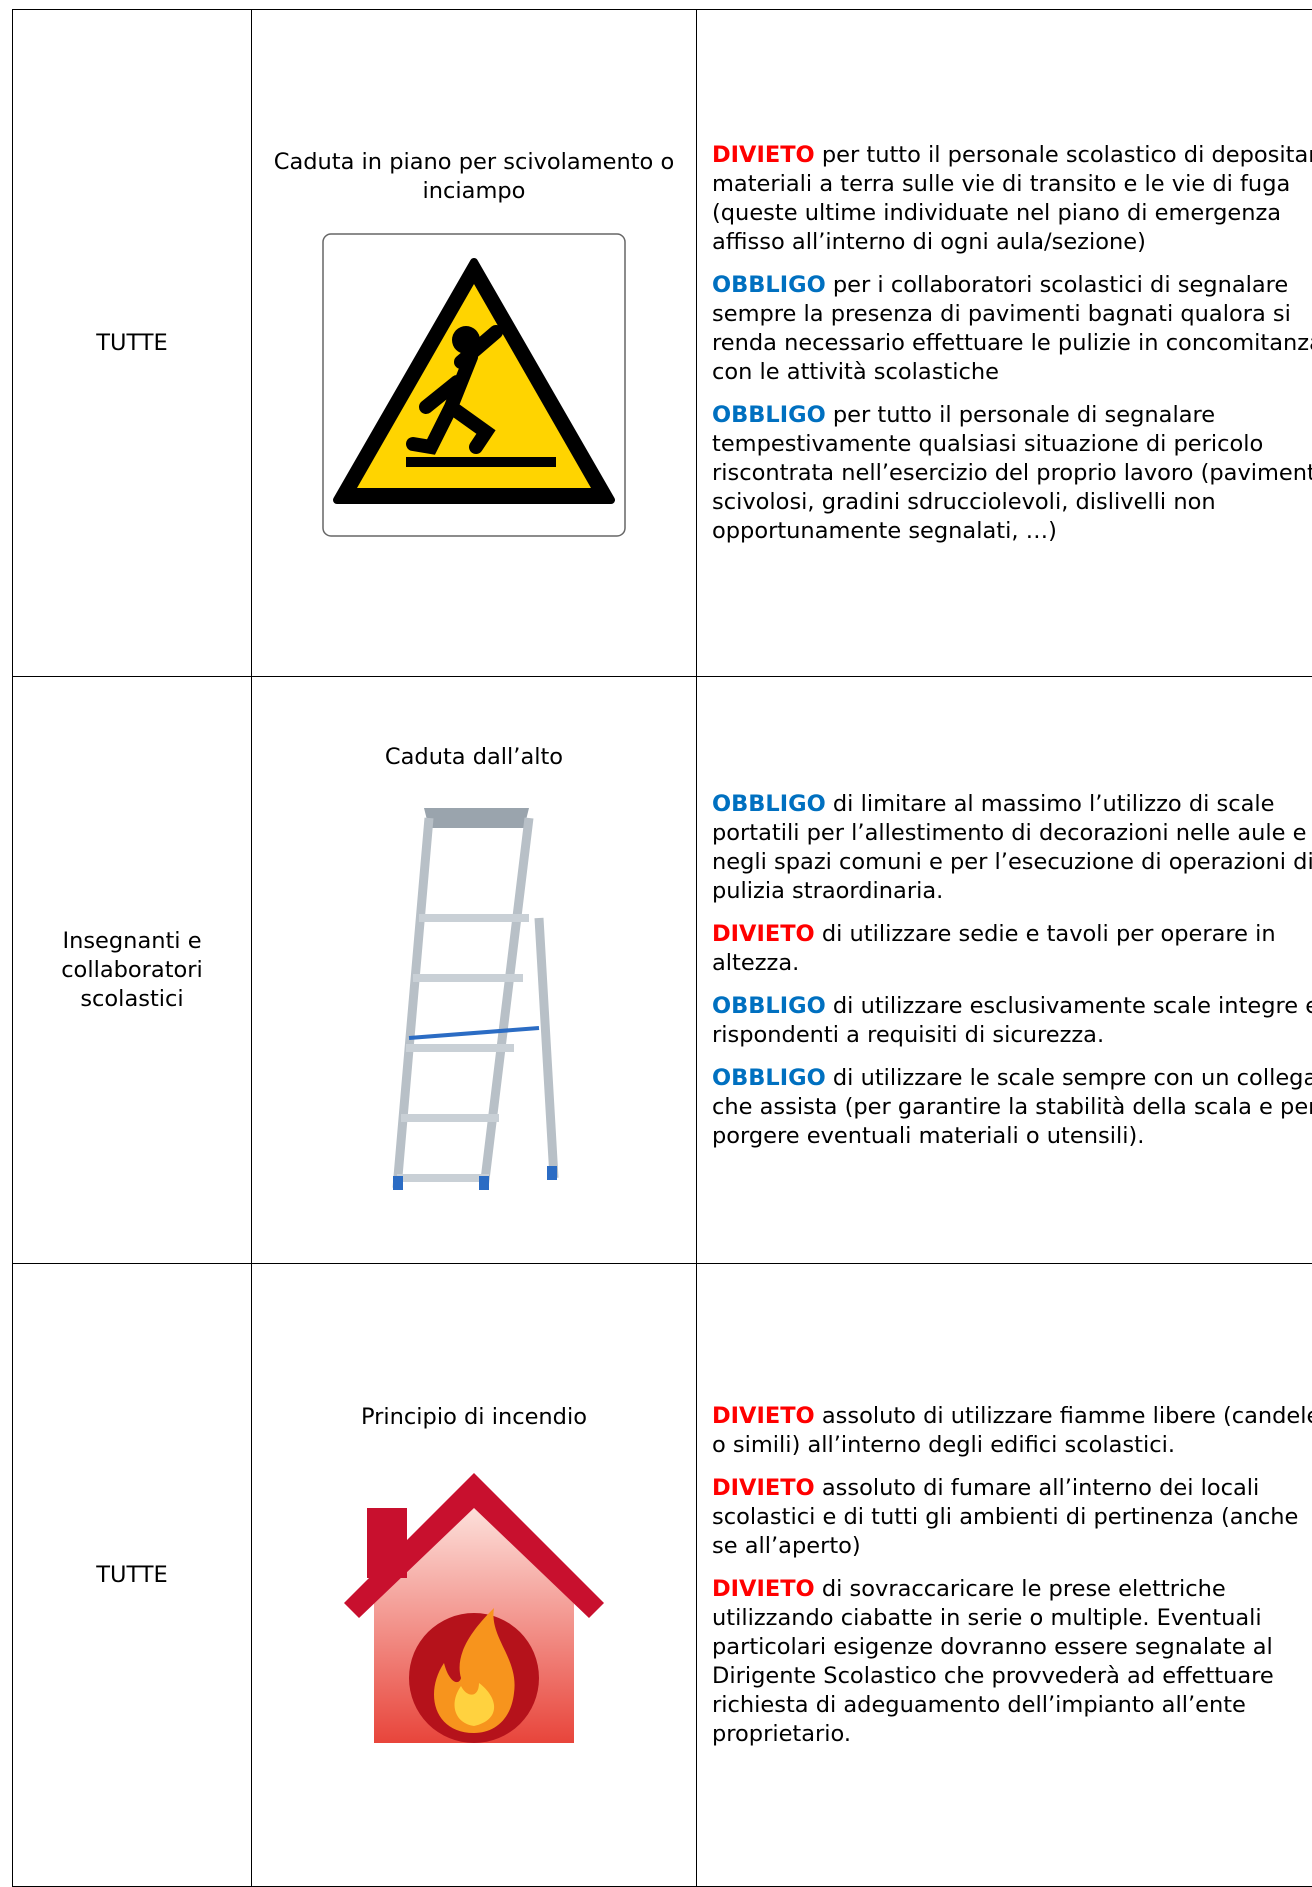 The height and width of the screenshot is (1887, 1312). What do you see at coordinates (132, 970) in the screenshot?
I see `worker-group: Insegnanti e collaboratori scolastici` at bounding box center [132, 970].